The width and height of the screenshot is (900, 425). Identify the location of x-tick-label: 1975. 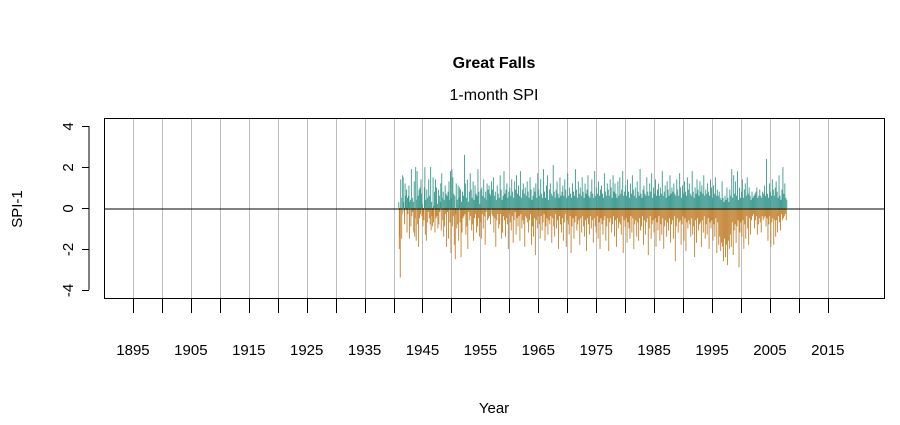
(596, 350).